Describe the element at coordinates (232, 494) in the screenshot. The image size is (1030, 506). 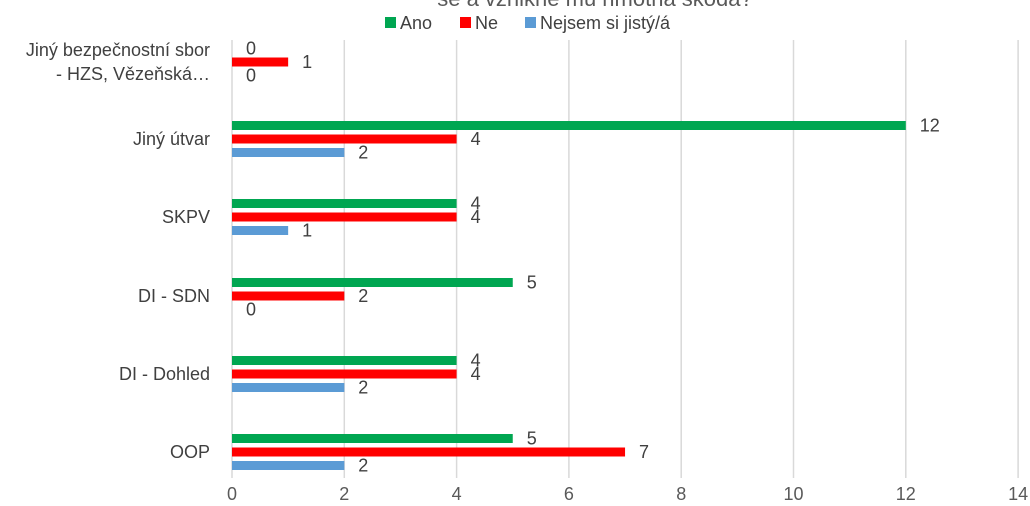
I see `x-tick-label: 0` at that location.